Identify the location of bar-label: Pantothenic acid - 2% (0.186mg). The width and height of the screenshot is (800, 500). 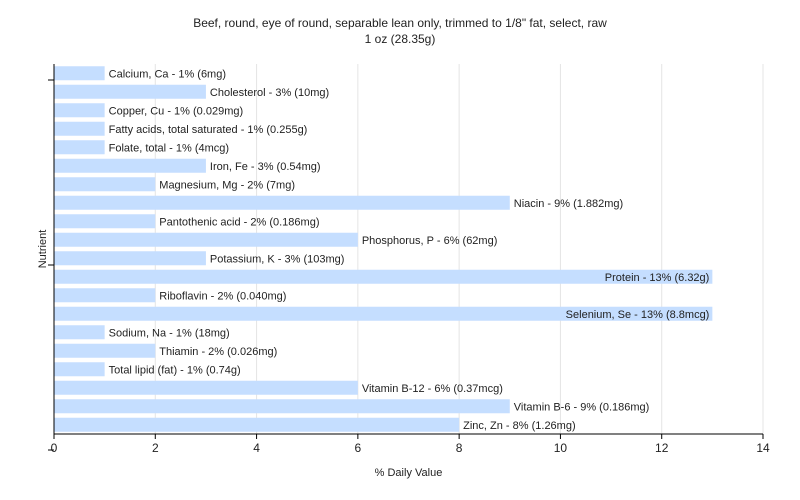
(239, 222).